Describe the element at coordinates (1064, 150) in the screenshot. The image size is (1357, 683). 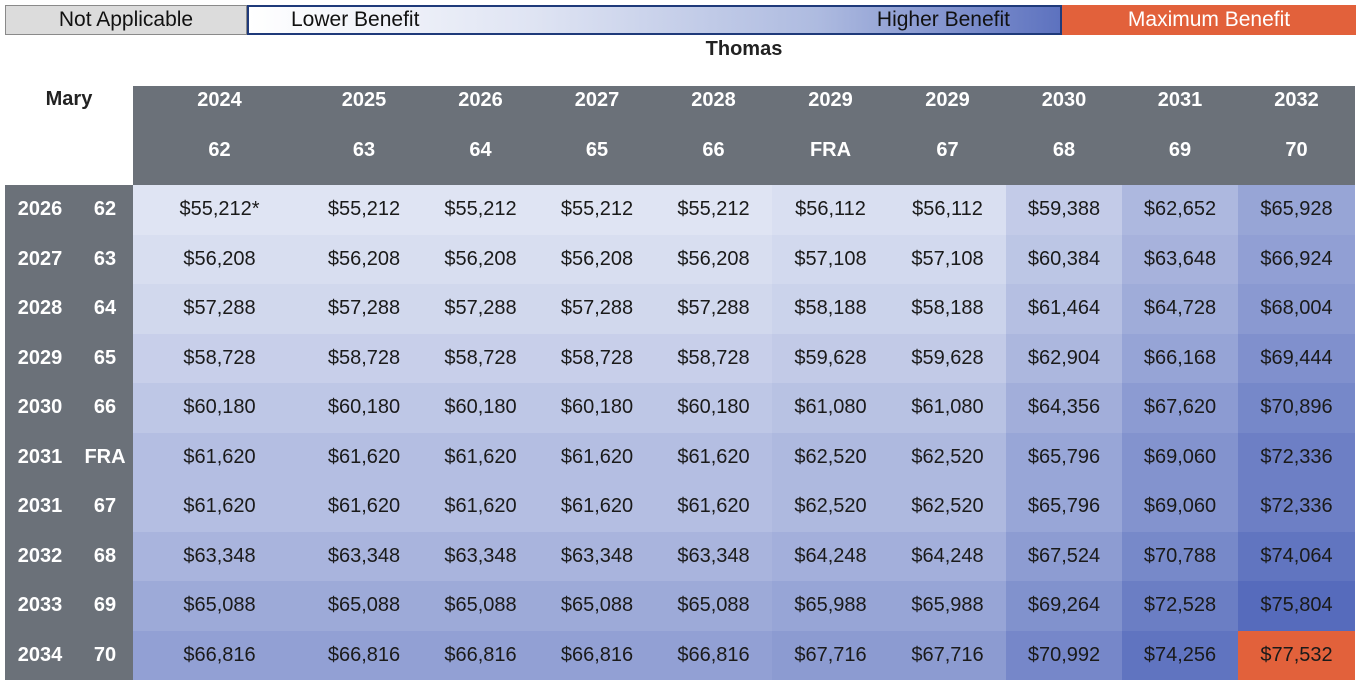
I see `column-age-label: 68` at that location.